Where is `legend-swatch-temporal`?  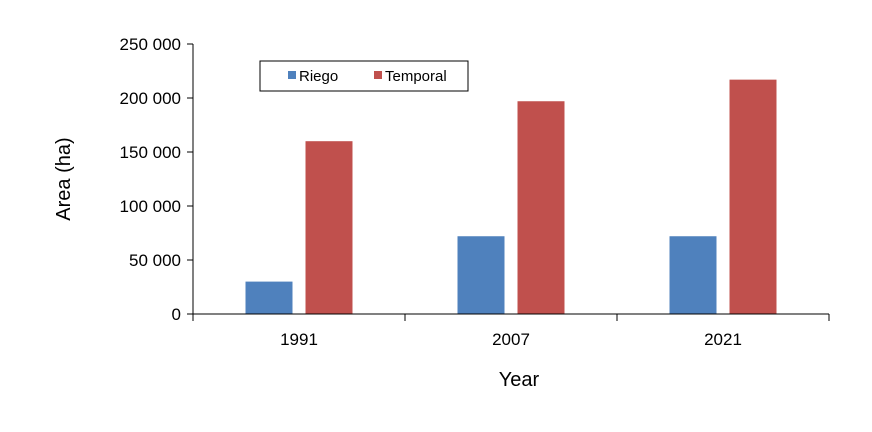
legend-swatch-temporal is located at coordinates (378, 75).